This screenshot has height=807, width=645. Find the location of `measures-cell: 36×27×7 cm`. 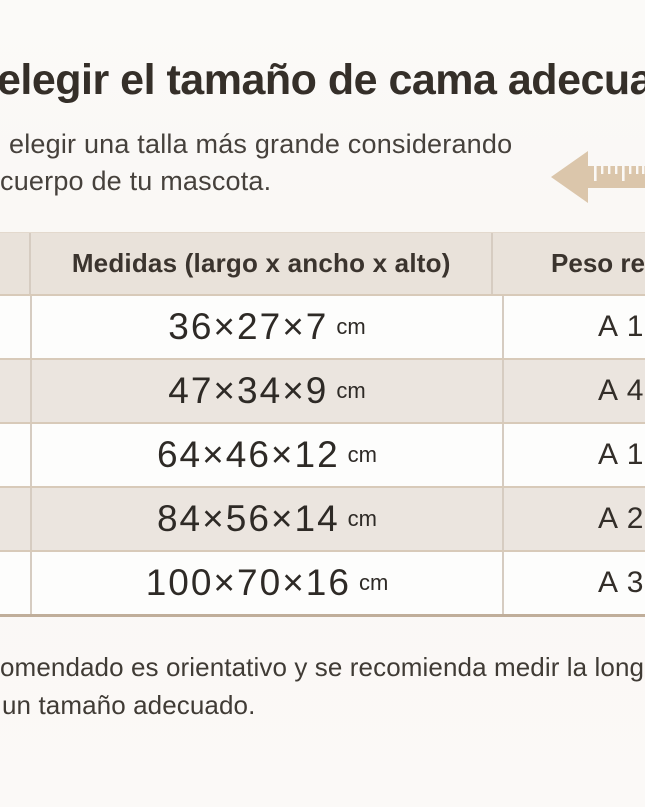

measures-cell: 36×27×7 cm is located at coordinates (268, 327).